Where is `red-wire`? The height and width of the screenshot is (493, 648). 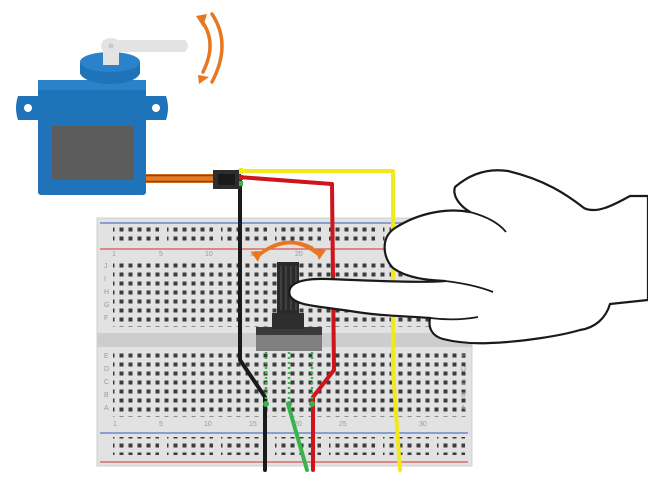 red-wire is located at coordinates (286, 323).